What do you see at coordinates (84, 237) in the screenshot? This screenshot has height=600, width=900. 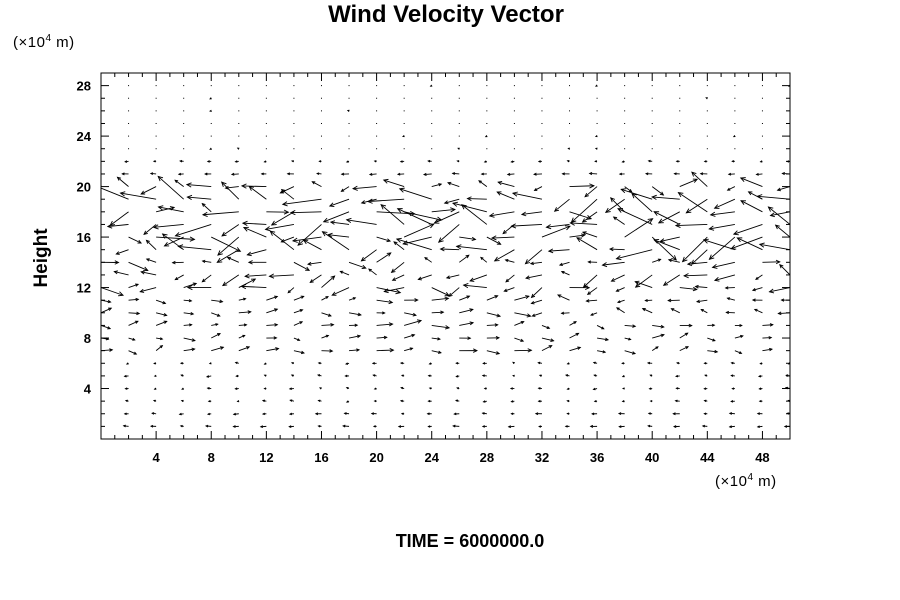 I see `y-tick-label: 16` at bounding box center [84, 237].